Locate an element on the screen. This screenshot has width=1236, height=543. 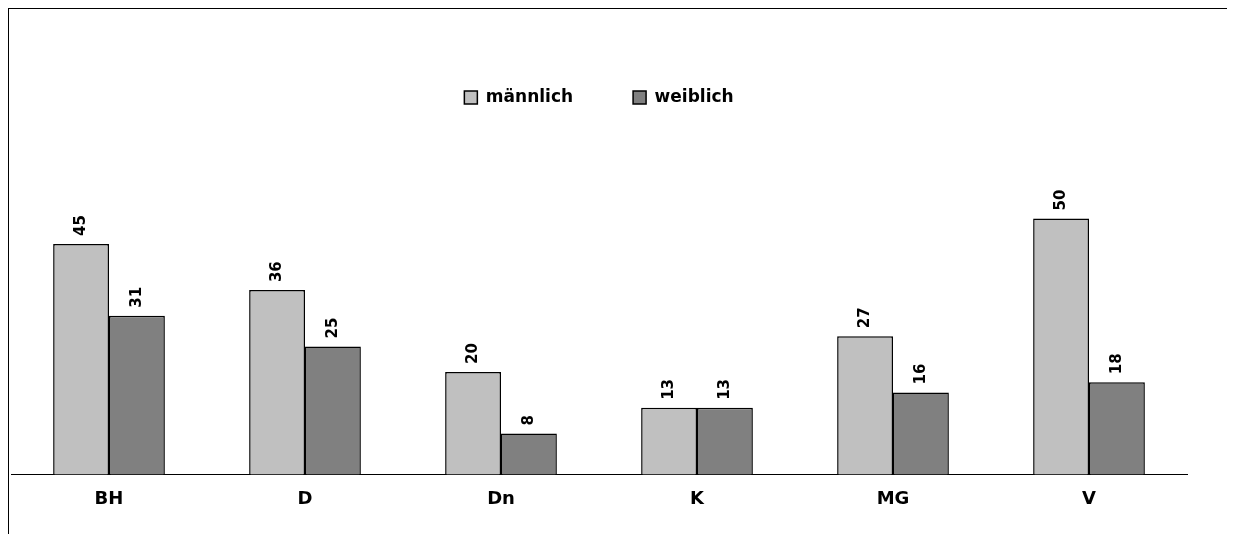
x-tick-label: K is located at coordinates (698, 497).